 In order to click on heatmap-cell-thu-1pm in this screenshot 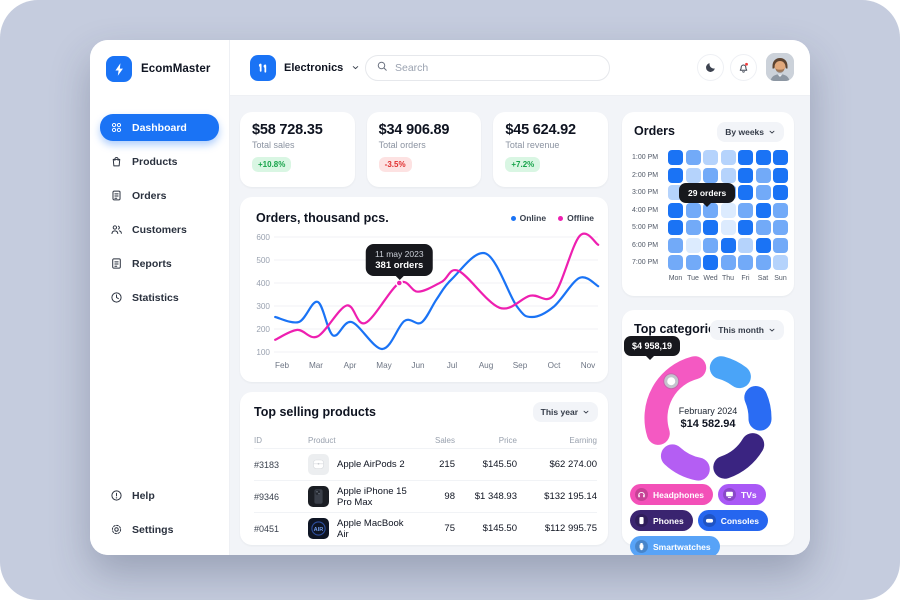, I will do `click(728, 157)`.